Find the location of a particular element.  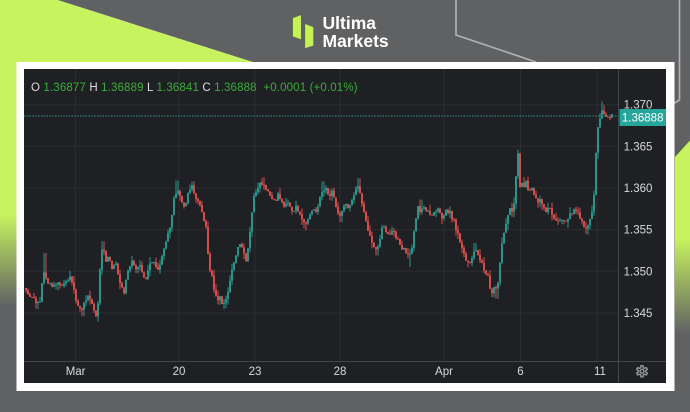

svg-text: 20 is located at coordinates (179, 372).